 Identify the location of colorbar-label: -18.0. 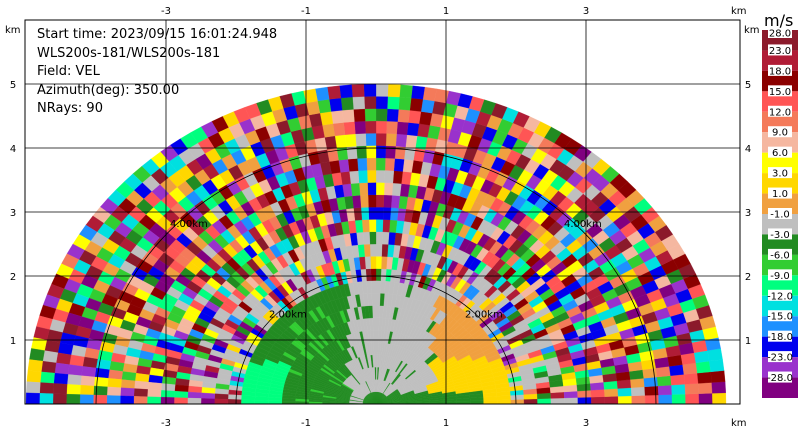
(780, 337).